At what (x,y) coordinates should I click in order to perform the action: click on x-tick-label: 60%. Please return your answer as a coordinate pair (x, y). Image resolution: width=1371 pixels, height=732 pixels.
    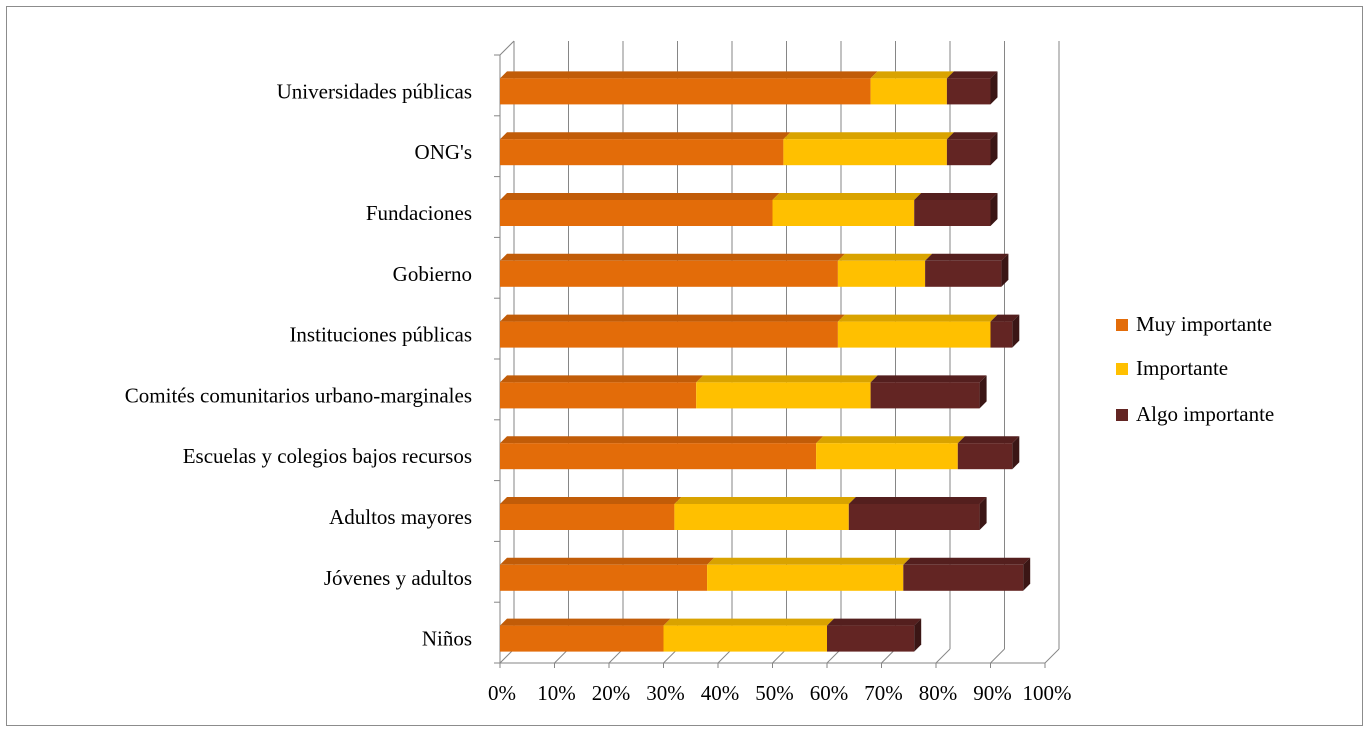
    Looking at the image, I should click on (829, 693).